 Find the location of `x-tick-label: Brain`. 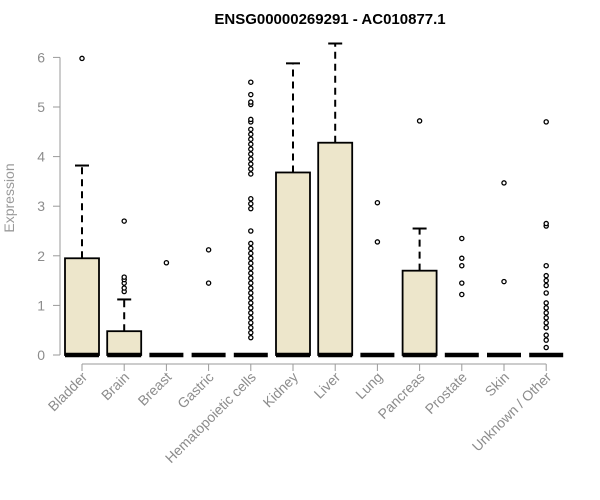

x-tick-label: Brain is located at coordinates (115, 386).